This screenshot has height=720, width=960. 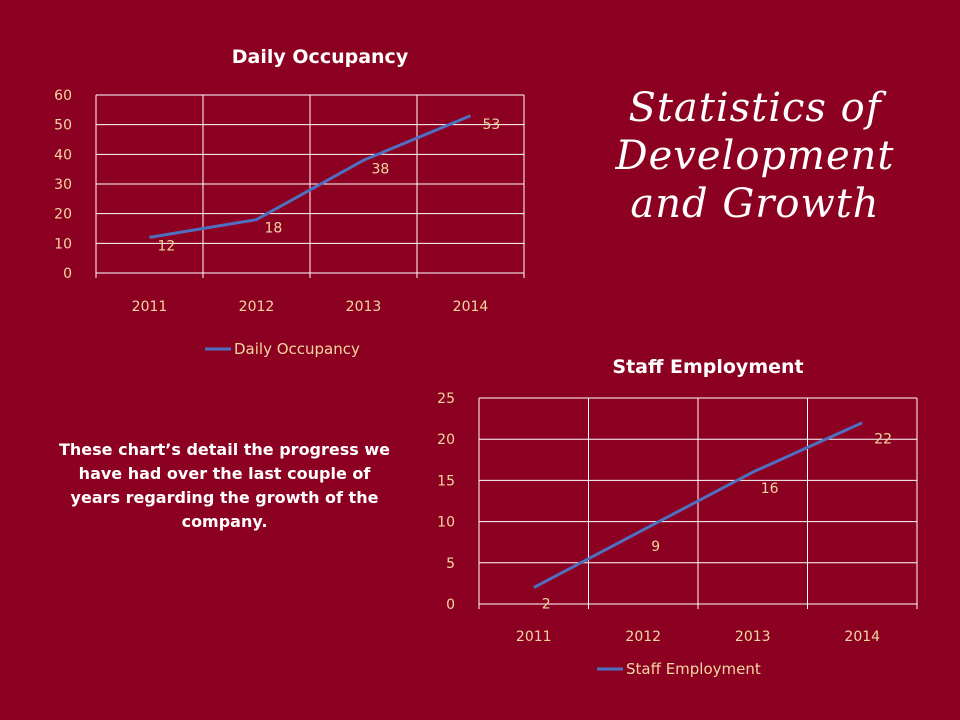 What do you see at coordinates (446, 481) in the screenshot?
I see `staff-y-tick-label: 15` at bounding box center [446, 481].